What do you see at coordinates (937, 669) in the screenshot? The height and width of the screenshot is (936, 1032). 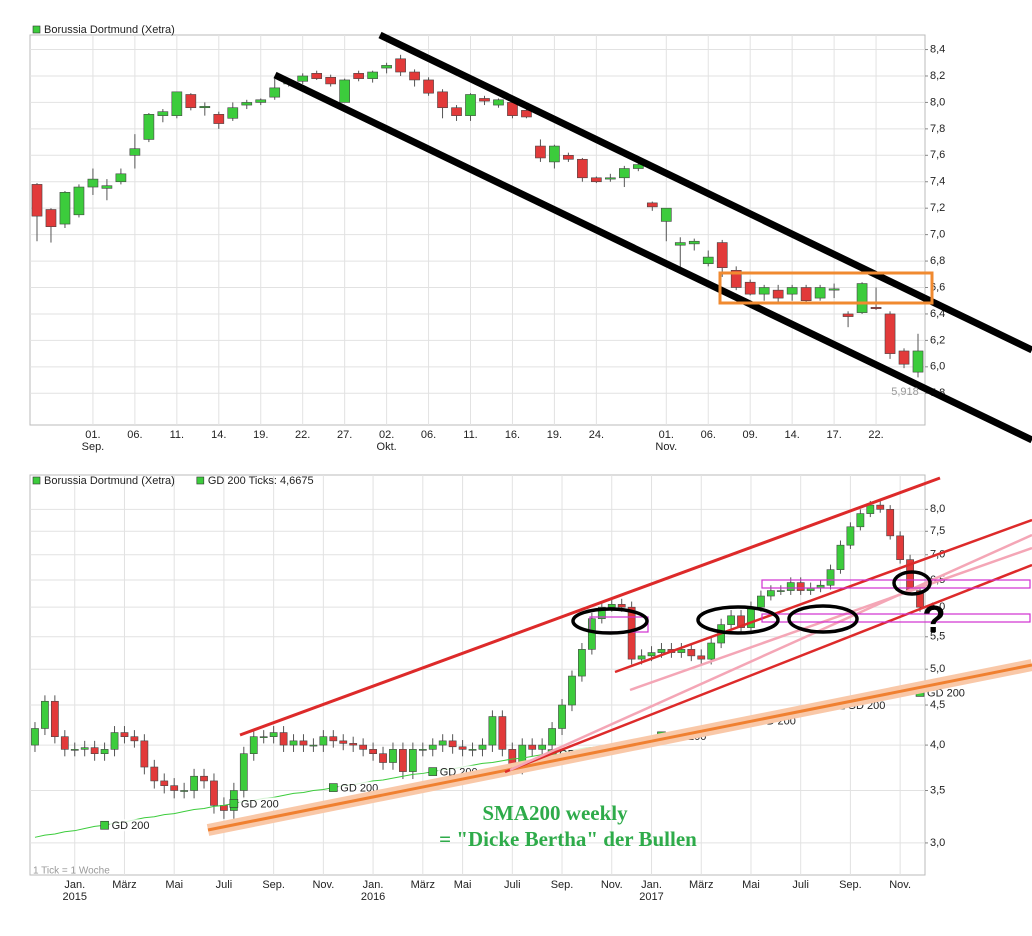 I see `y-tick-label: 5,0` at bounding box center [937, 669].